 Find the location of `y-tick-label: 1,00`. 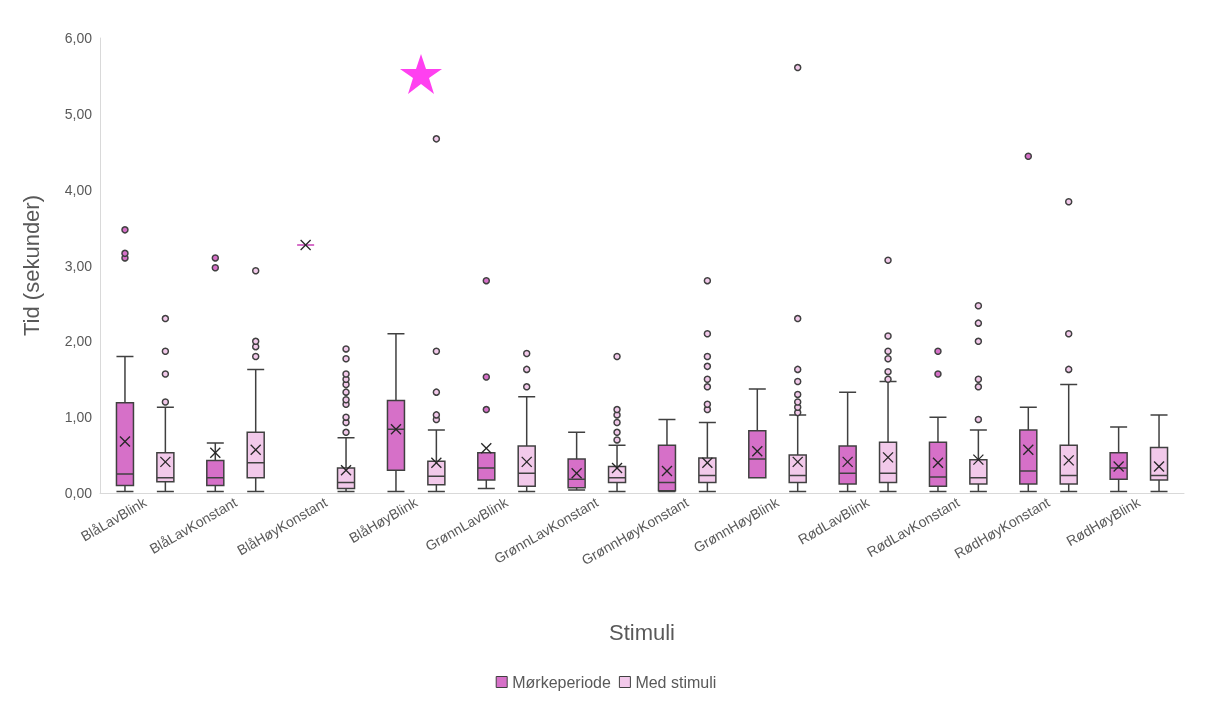

y-tick-label: 1,00 is located at coordinates (78, 417).